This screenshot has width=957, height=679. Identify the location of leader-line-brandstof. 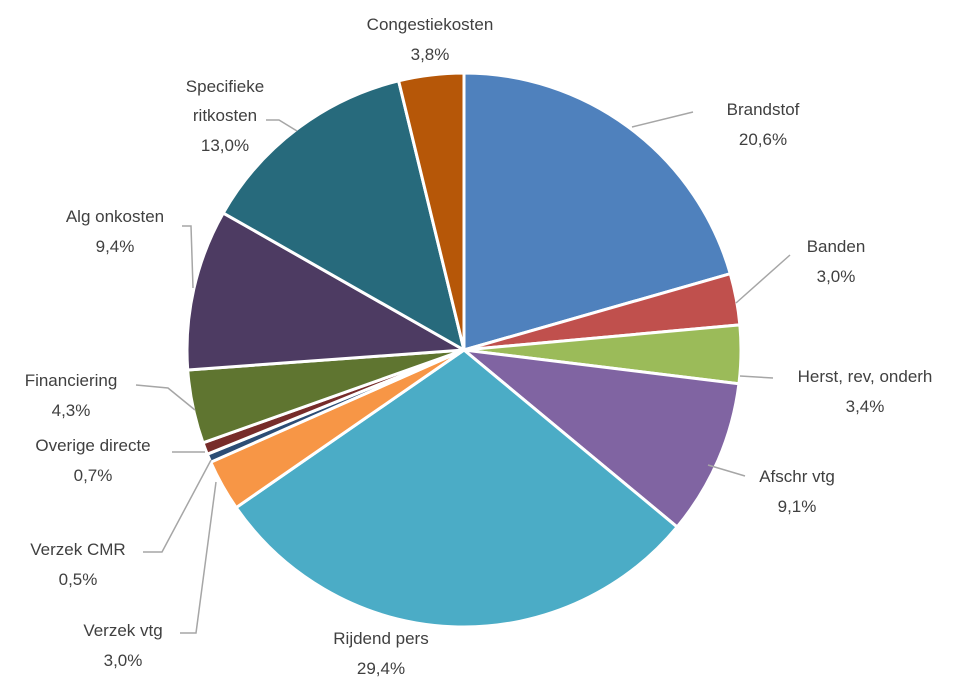
(662, 119).